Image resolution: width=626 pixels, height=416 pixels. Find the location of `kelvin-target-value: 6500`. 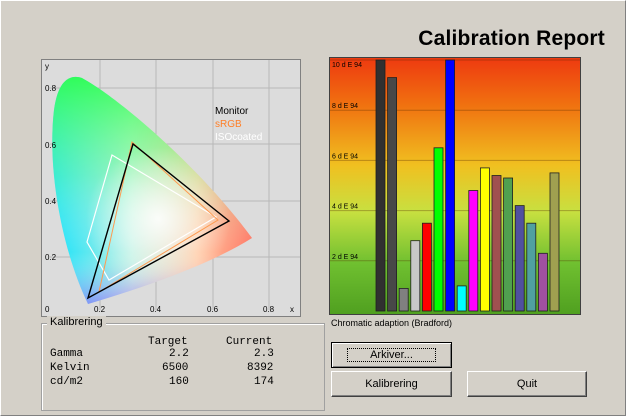

kelvin-target-value: 6500 is located at coordinates (175, 368).